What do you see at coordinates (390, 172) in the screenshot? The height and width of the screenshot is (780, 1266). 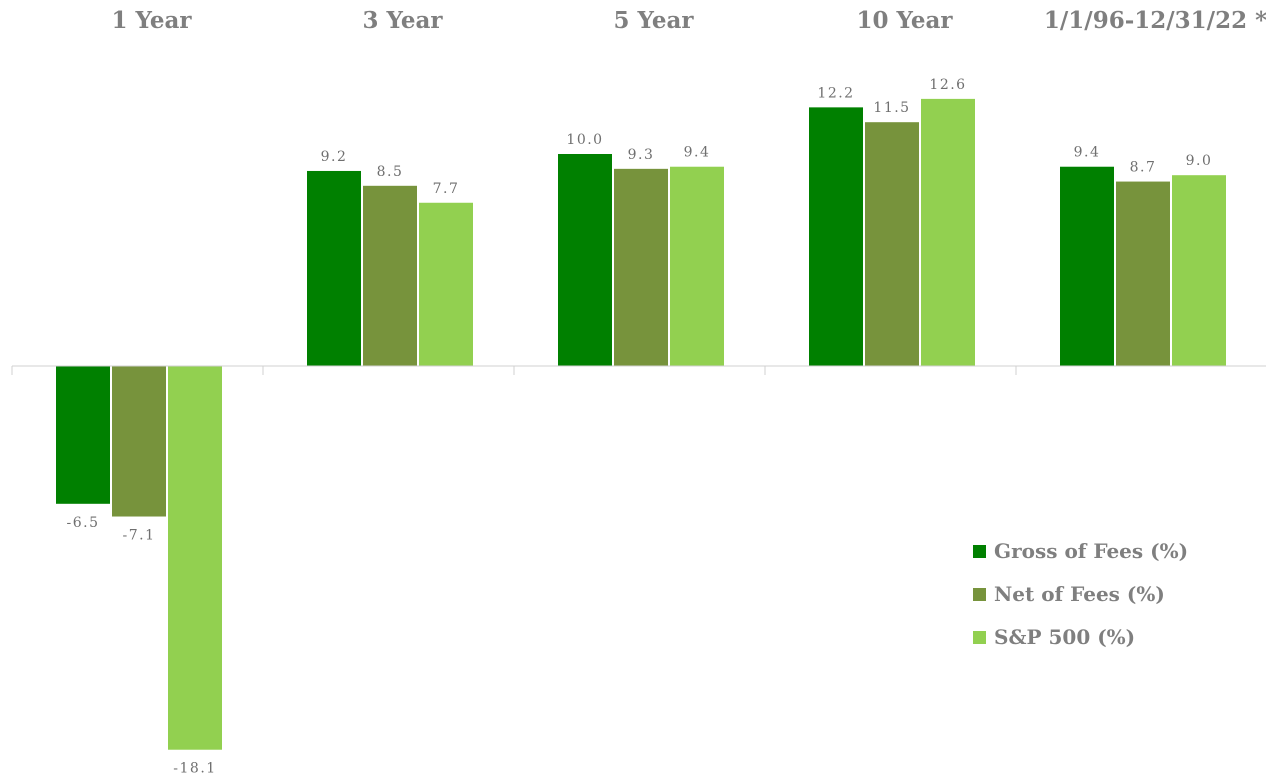 I see `data-label-net-of-fees-3-year: 8.5` at bounding box center [390, 172].